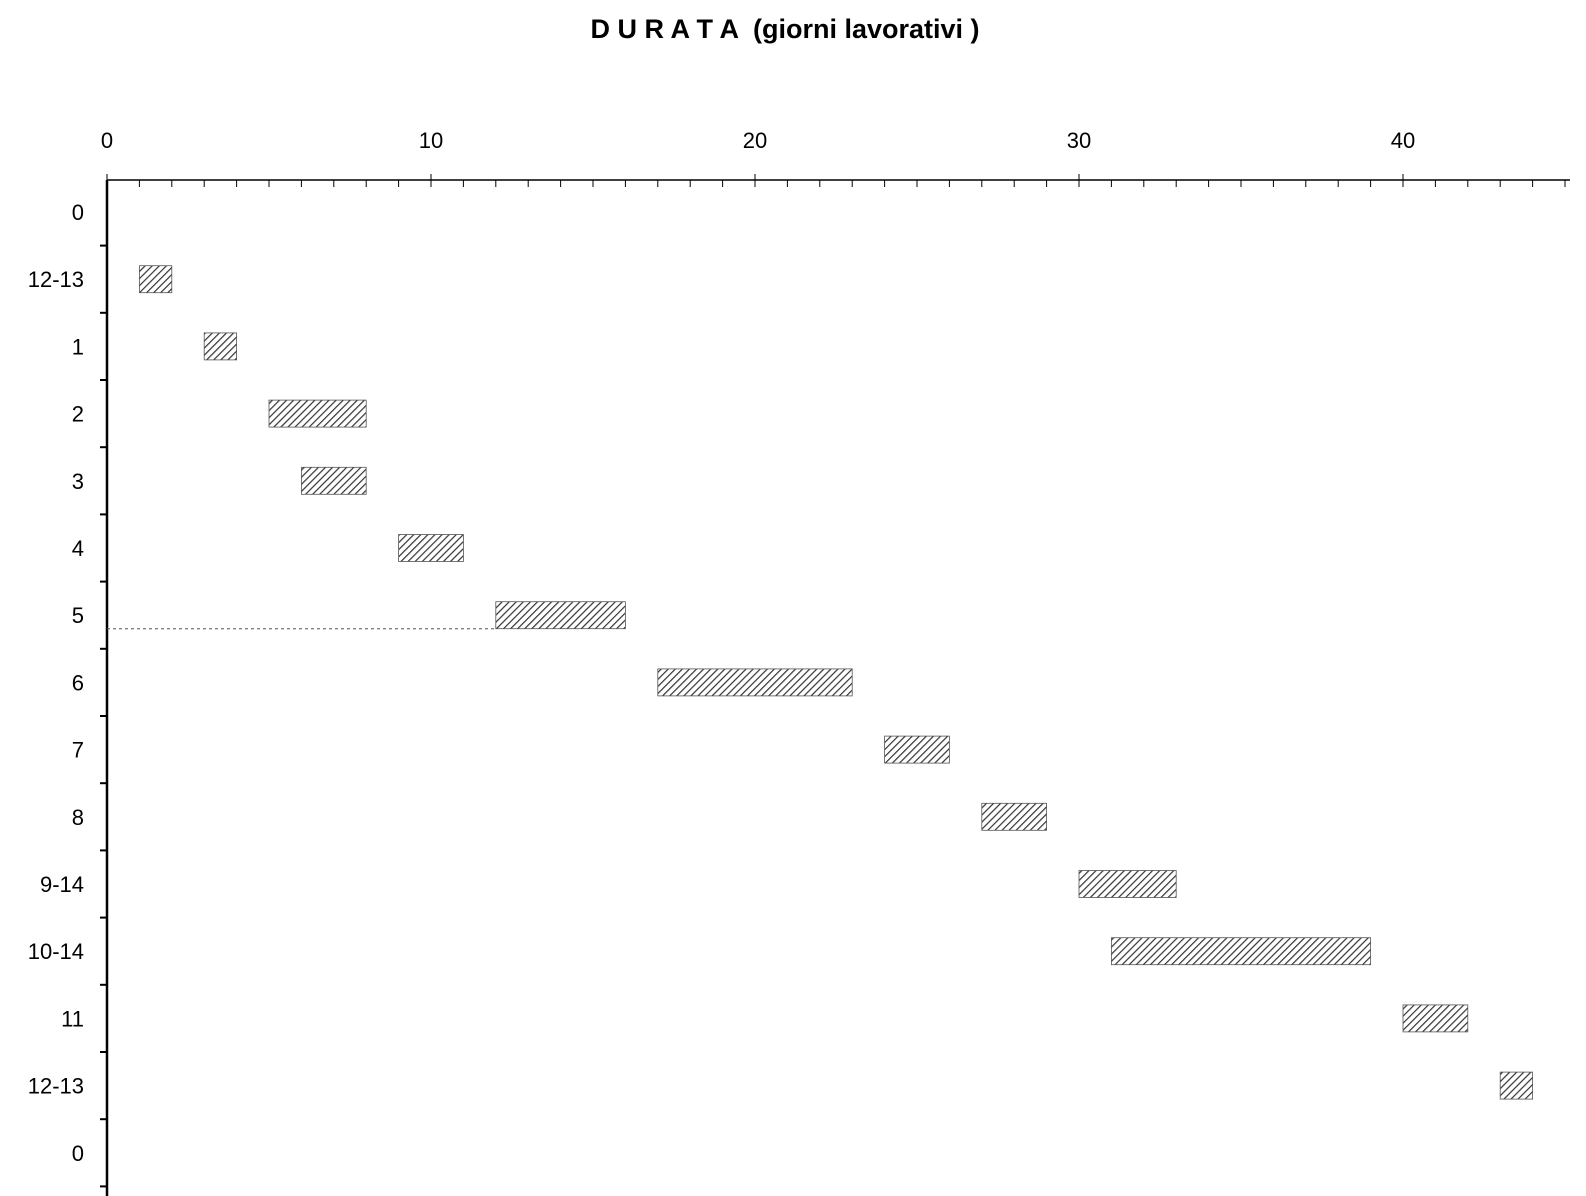 The width and height of the screenshot is (1586, 1196). I want to click on x-tick-label: 30, so click(1079, 140).